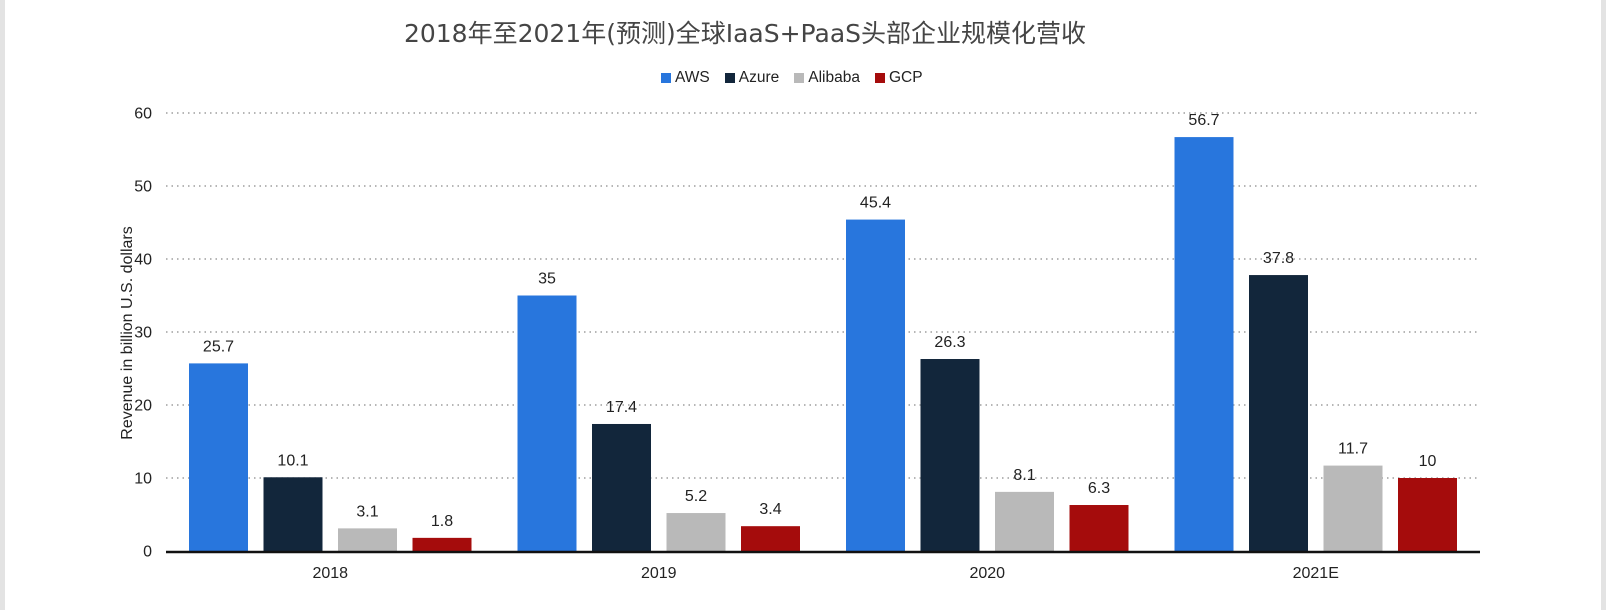  Describe the element at coordinates (905, 77) in the screenshot. I see `legend-label-gcp: GCP` at that location.